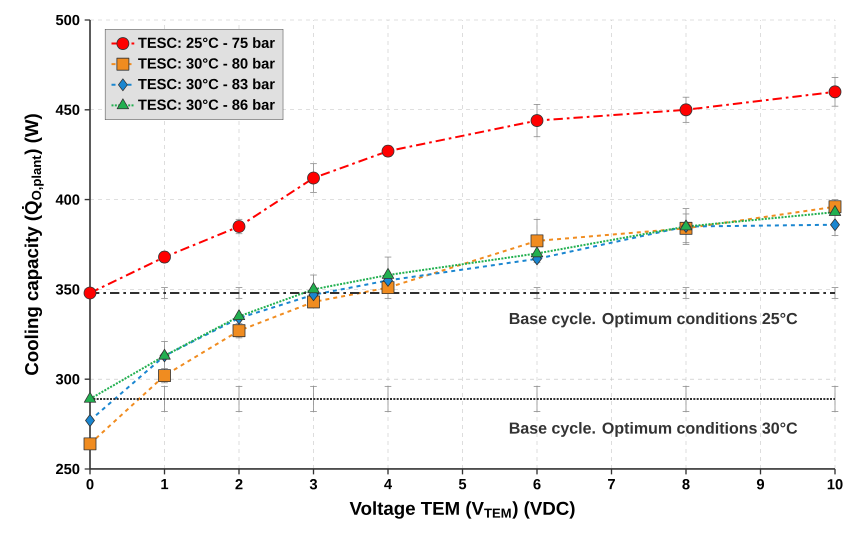  I want to click on y-tick-label: 250, so click(68, 469).